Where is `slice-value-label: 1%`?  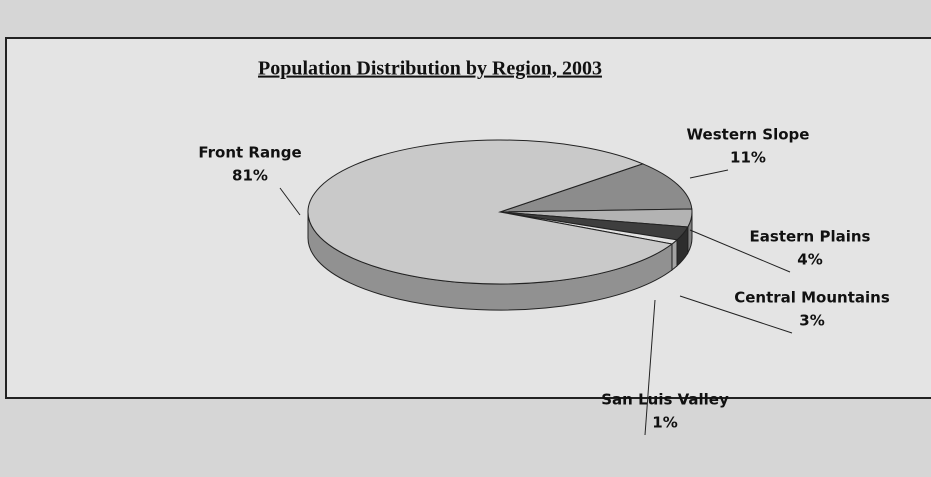 slice-value-label: 1% is located at coordinates (664, 423).